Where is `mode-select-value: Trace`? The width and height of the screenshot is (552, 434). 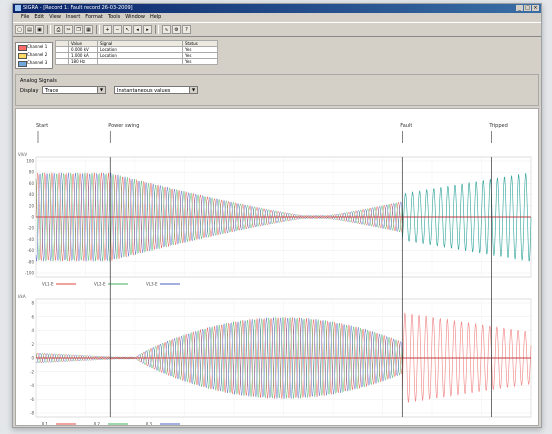
mode-select-value: Trace is located at coordinates (52, 91).